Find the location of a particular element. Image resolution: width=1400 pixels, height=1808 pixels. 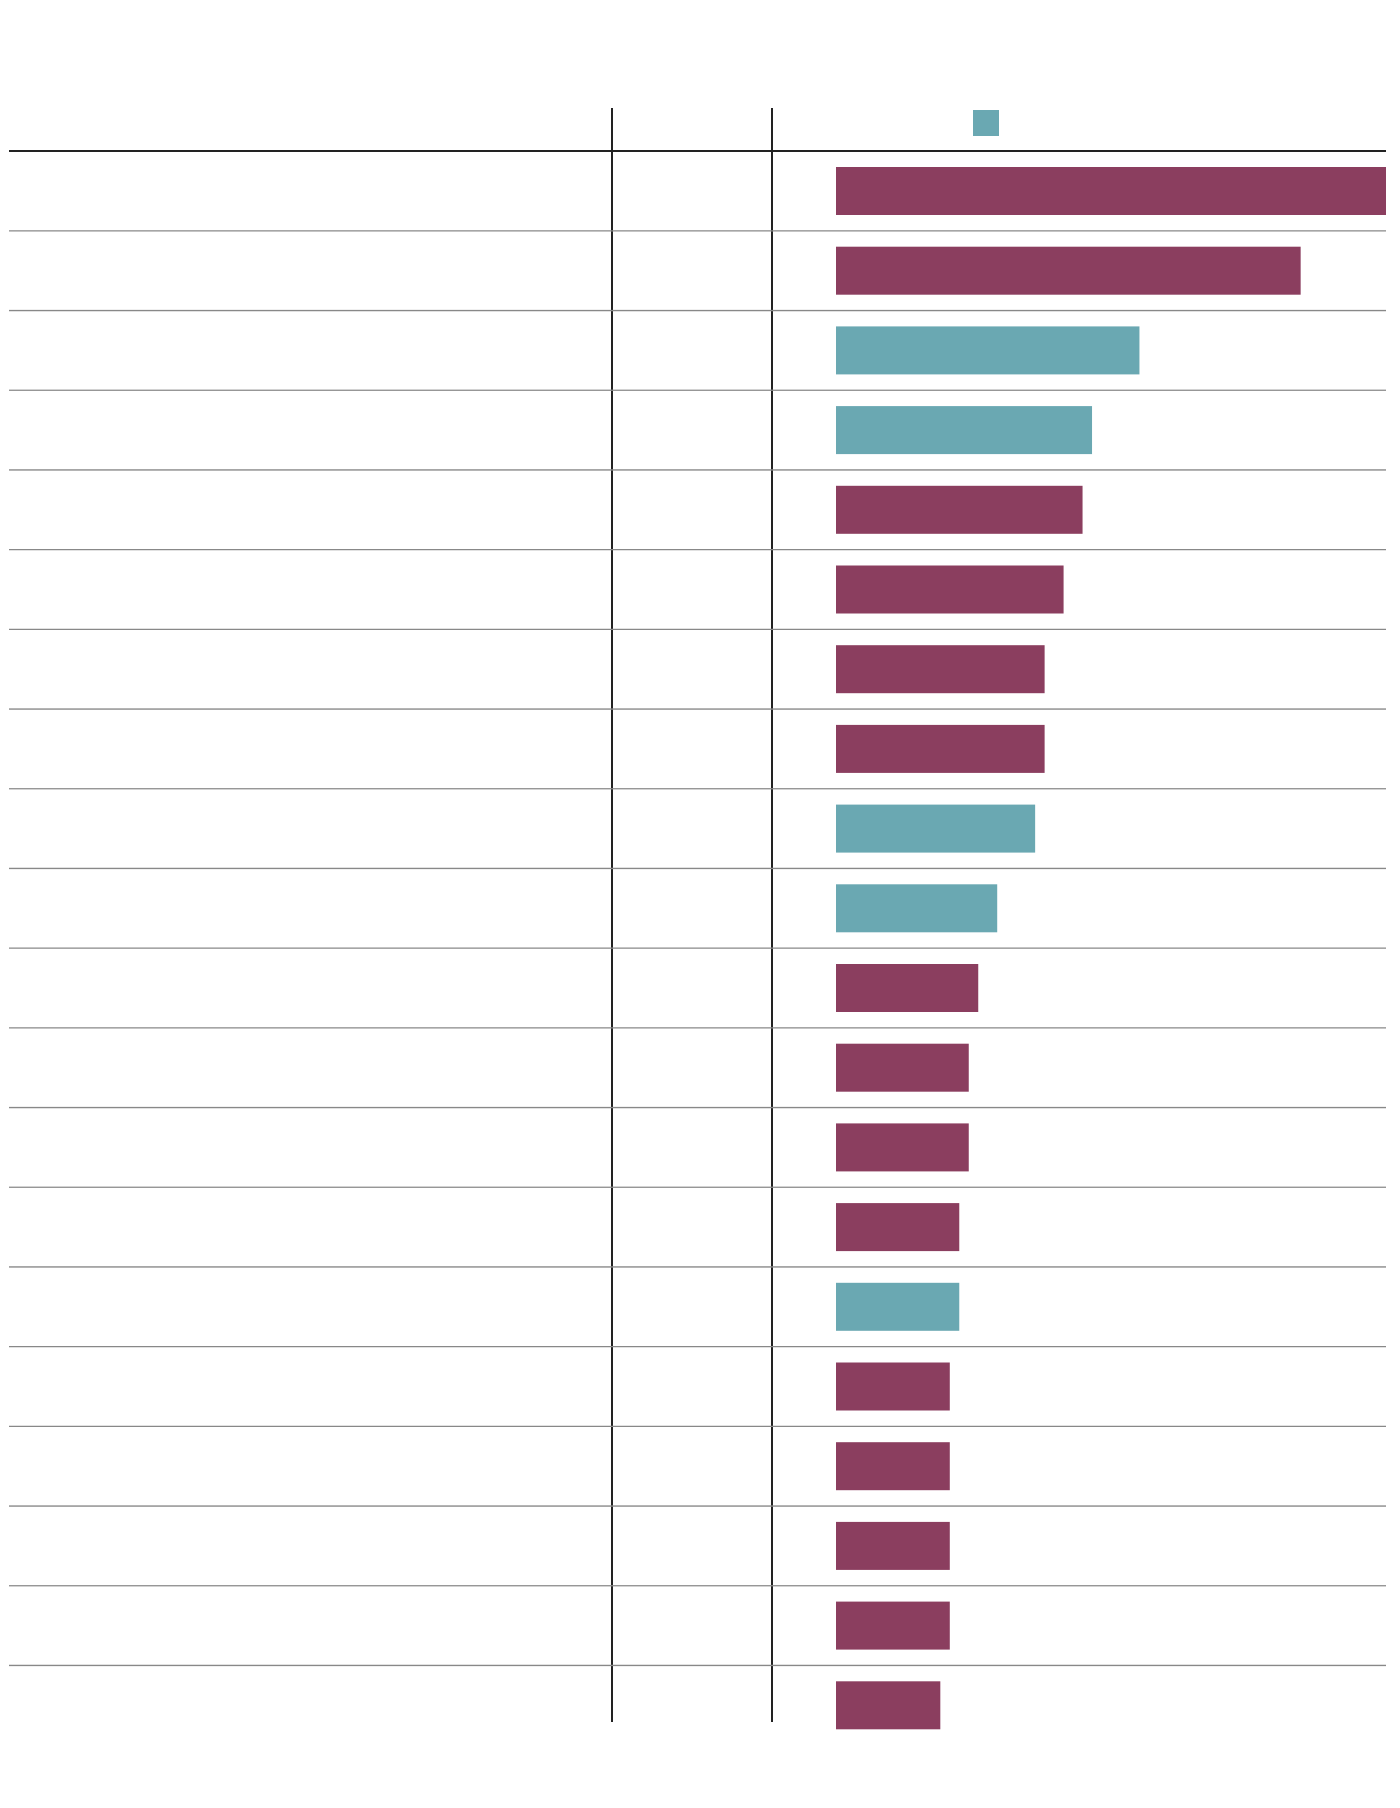

legend-swatch is located at coordinates (986, 123).